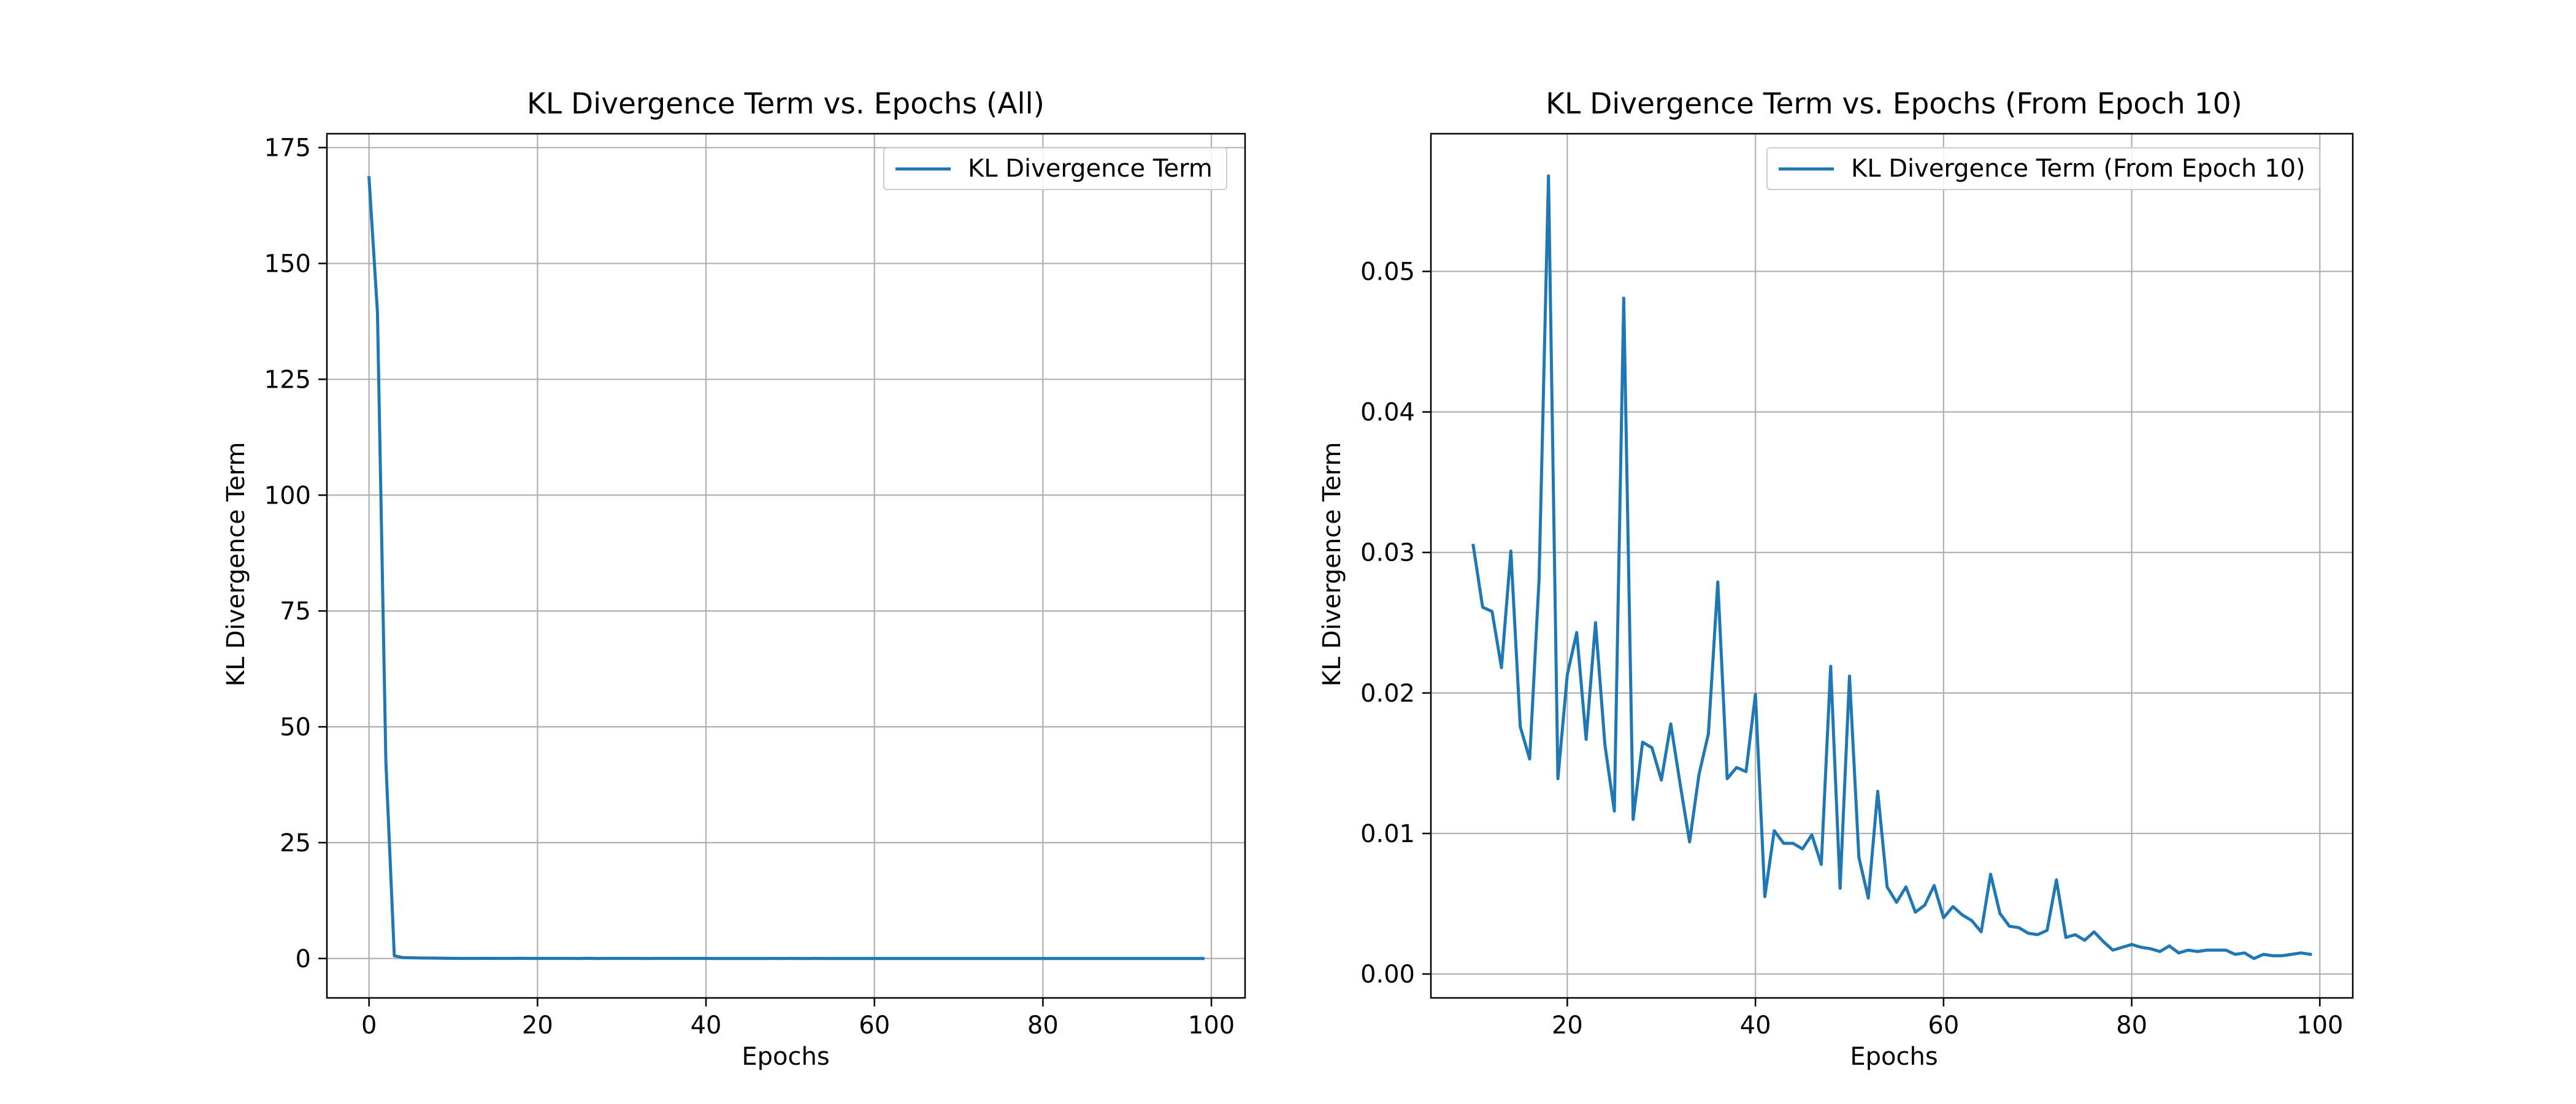 The width and height of the screenshot is (2576, 1104). Describe the element at coordinates (295, 843) in the screenshot. I see `y-tick-label: 25` at that location.